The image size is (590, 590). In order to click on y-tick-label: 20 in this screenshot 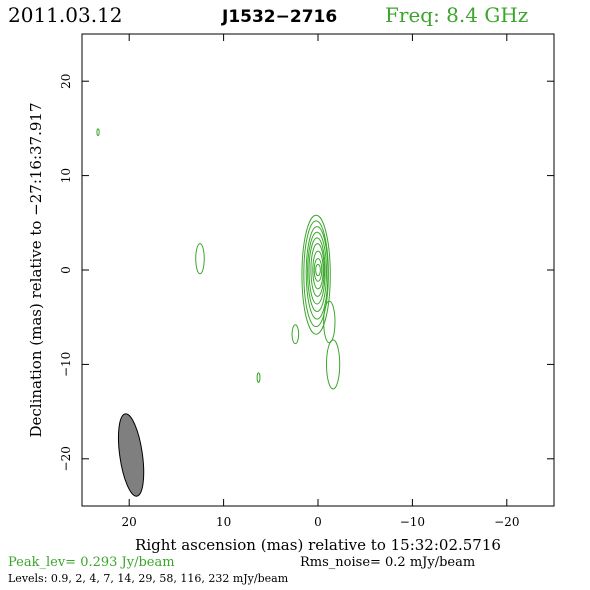, I will do `click(66, 81)`.